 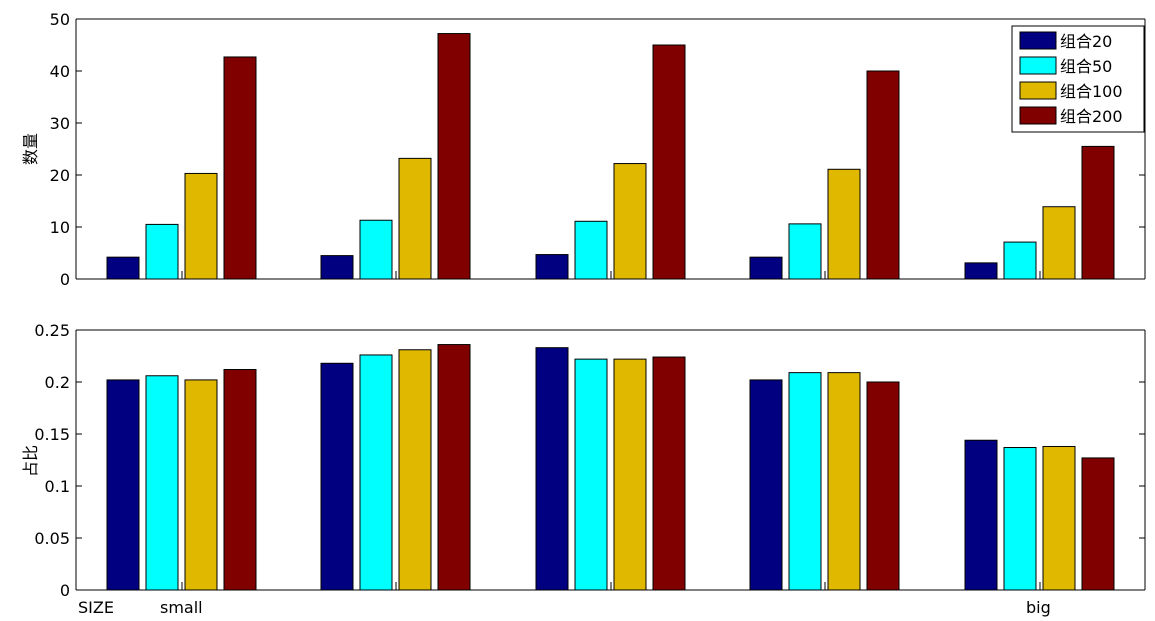 I want to click on bottom-bar-组合200-group-4, so click(x=883, y=486).